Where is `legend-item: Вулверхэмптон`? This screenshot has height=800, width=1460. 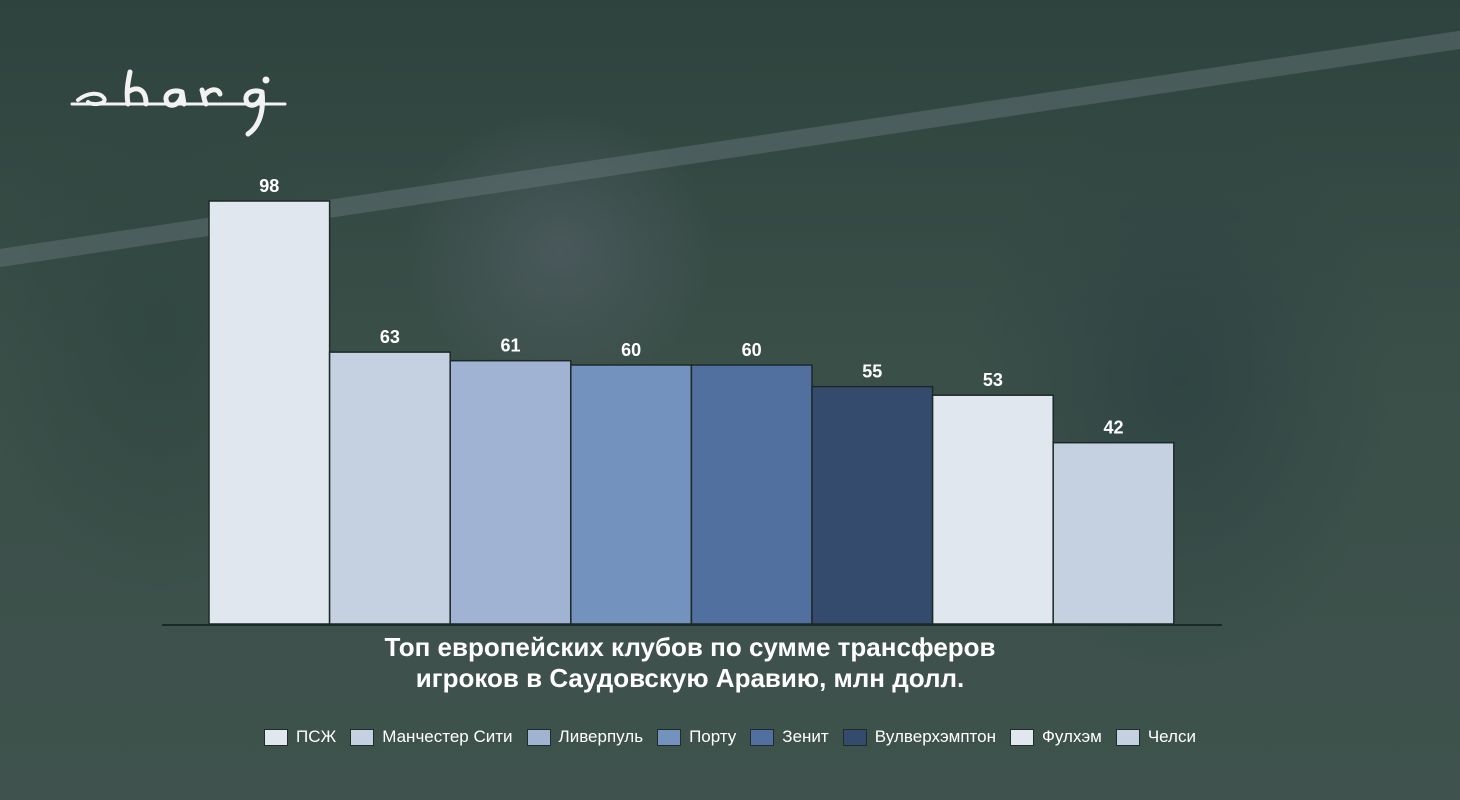 legend-item: Вулверхэмптон is located at coordinates (919, 737).